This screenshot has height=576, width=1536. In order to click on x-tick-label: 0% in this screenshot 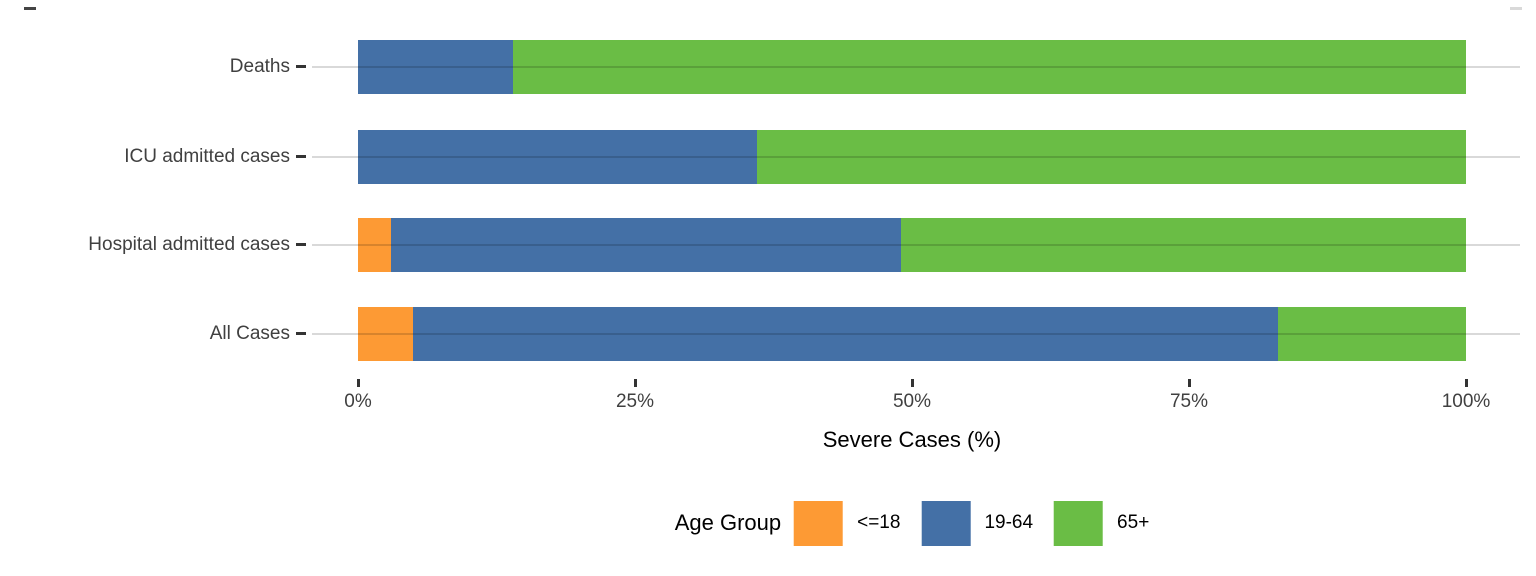, I will do `click(358, 401)`.